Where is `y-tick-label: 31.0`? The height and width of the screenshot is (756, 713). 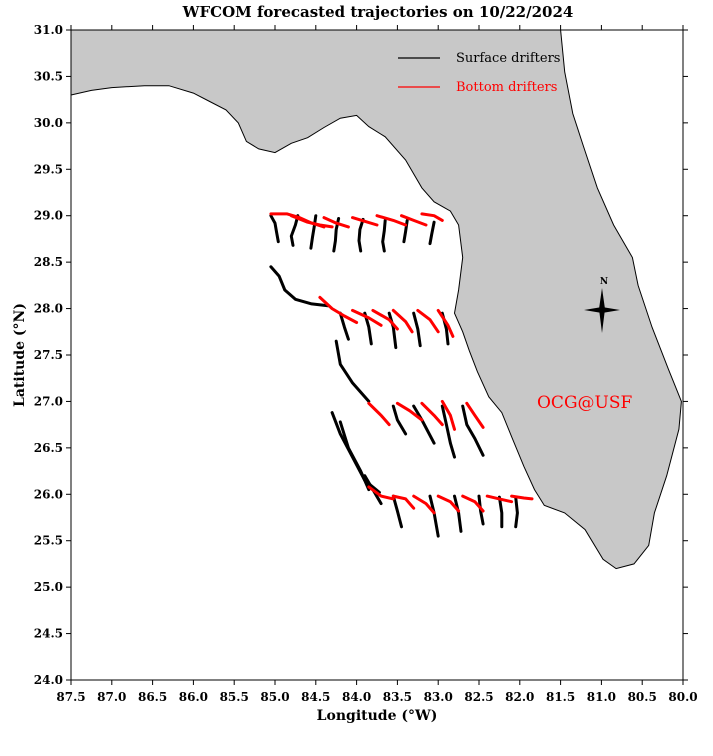 y-tick-label: 31.0 is located at coordinates (48, 30).